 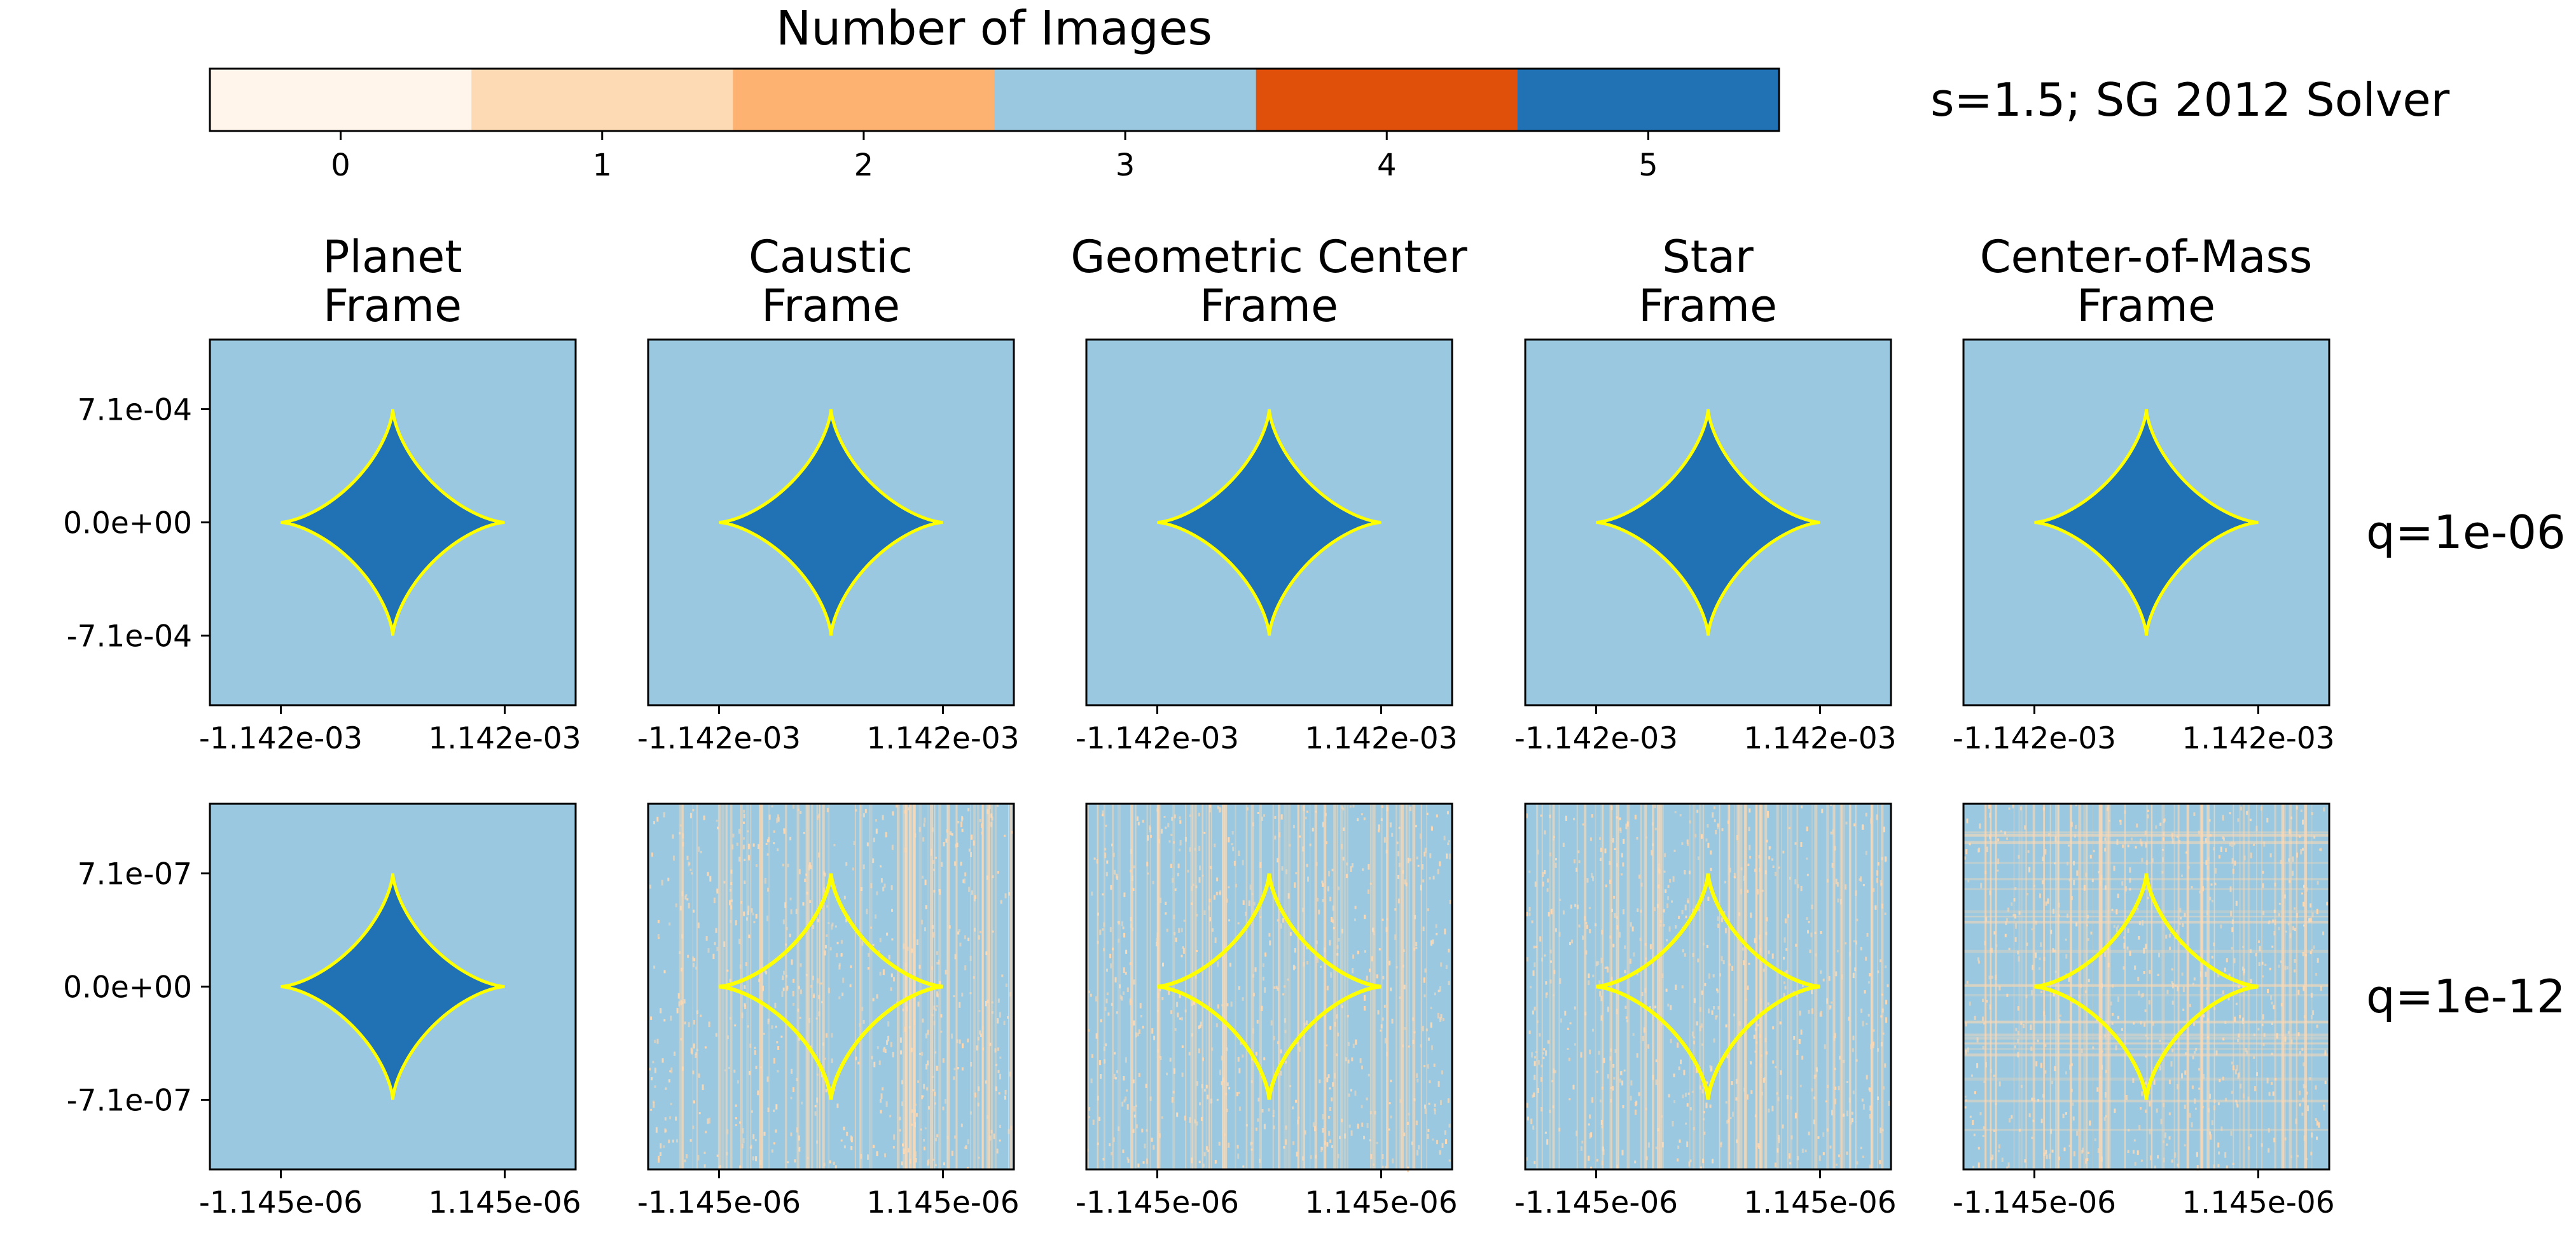 I want to click on panel-border, so click(x=1708, y=987).